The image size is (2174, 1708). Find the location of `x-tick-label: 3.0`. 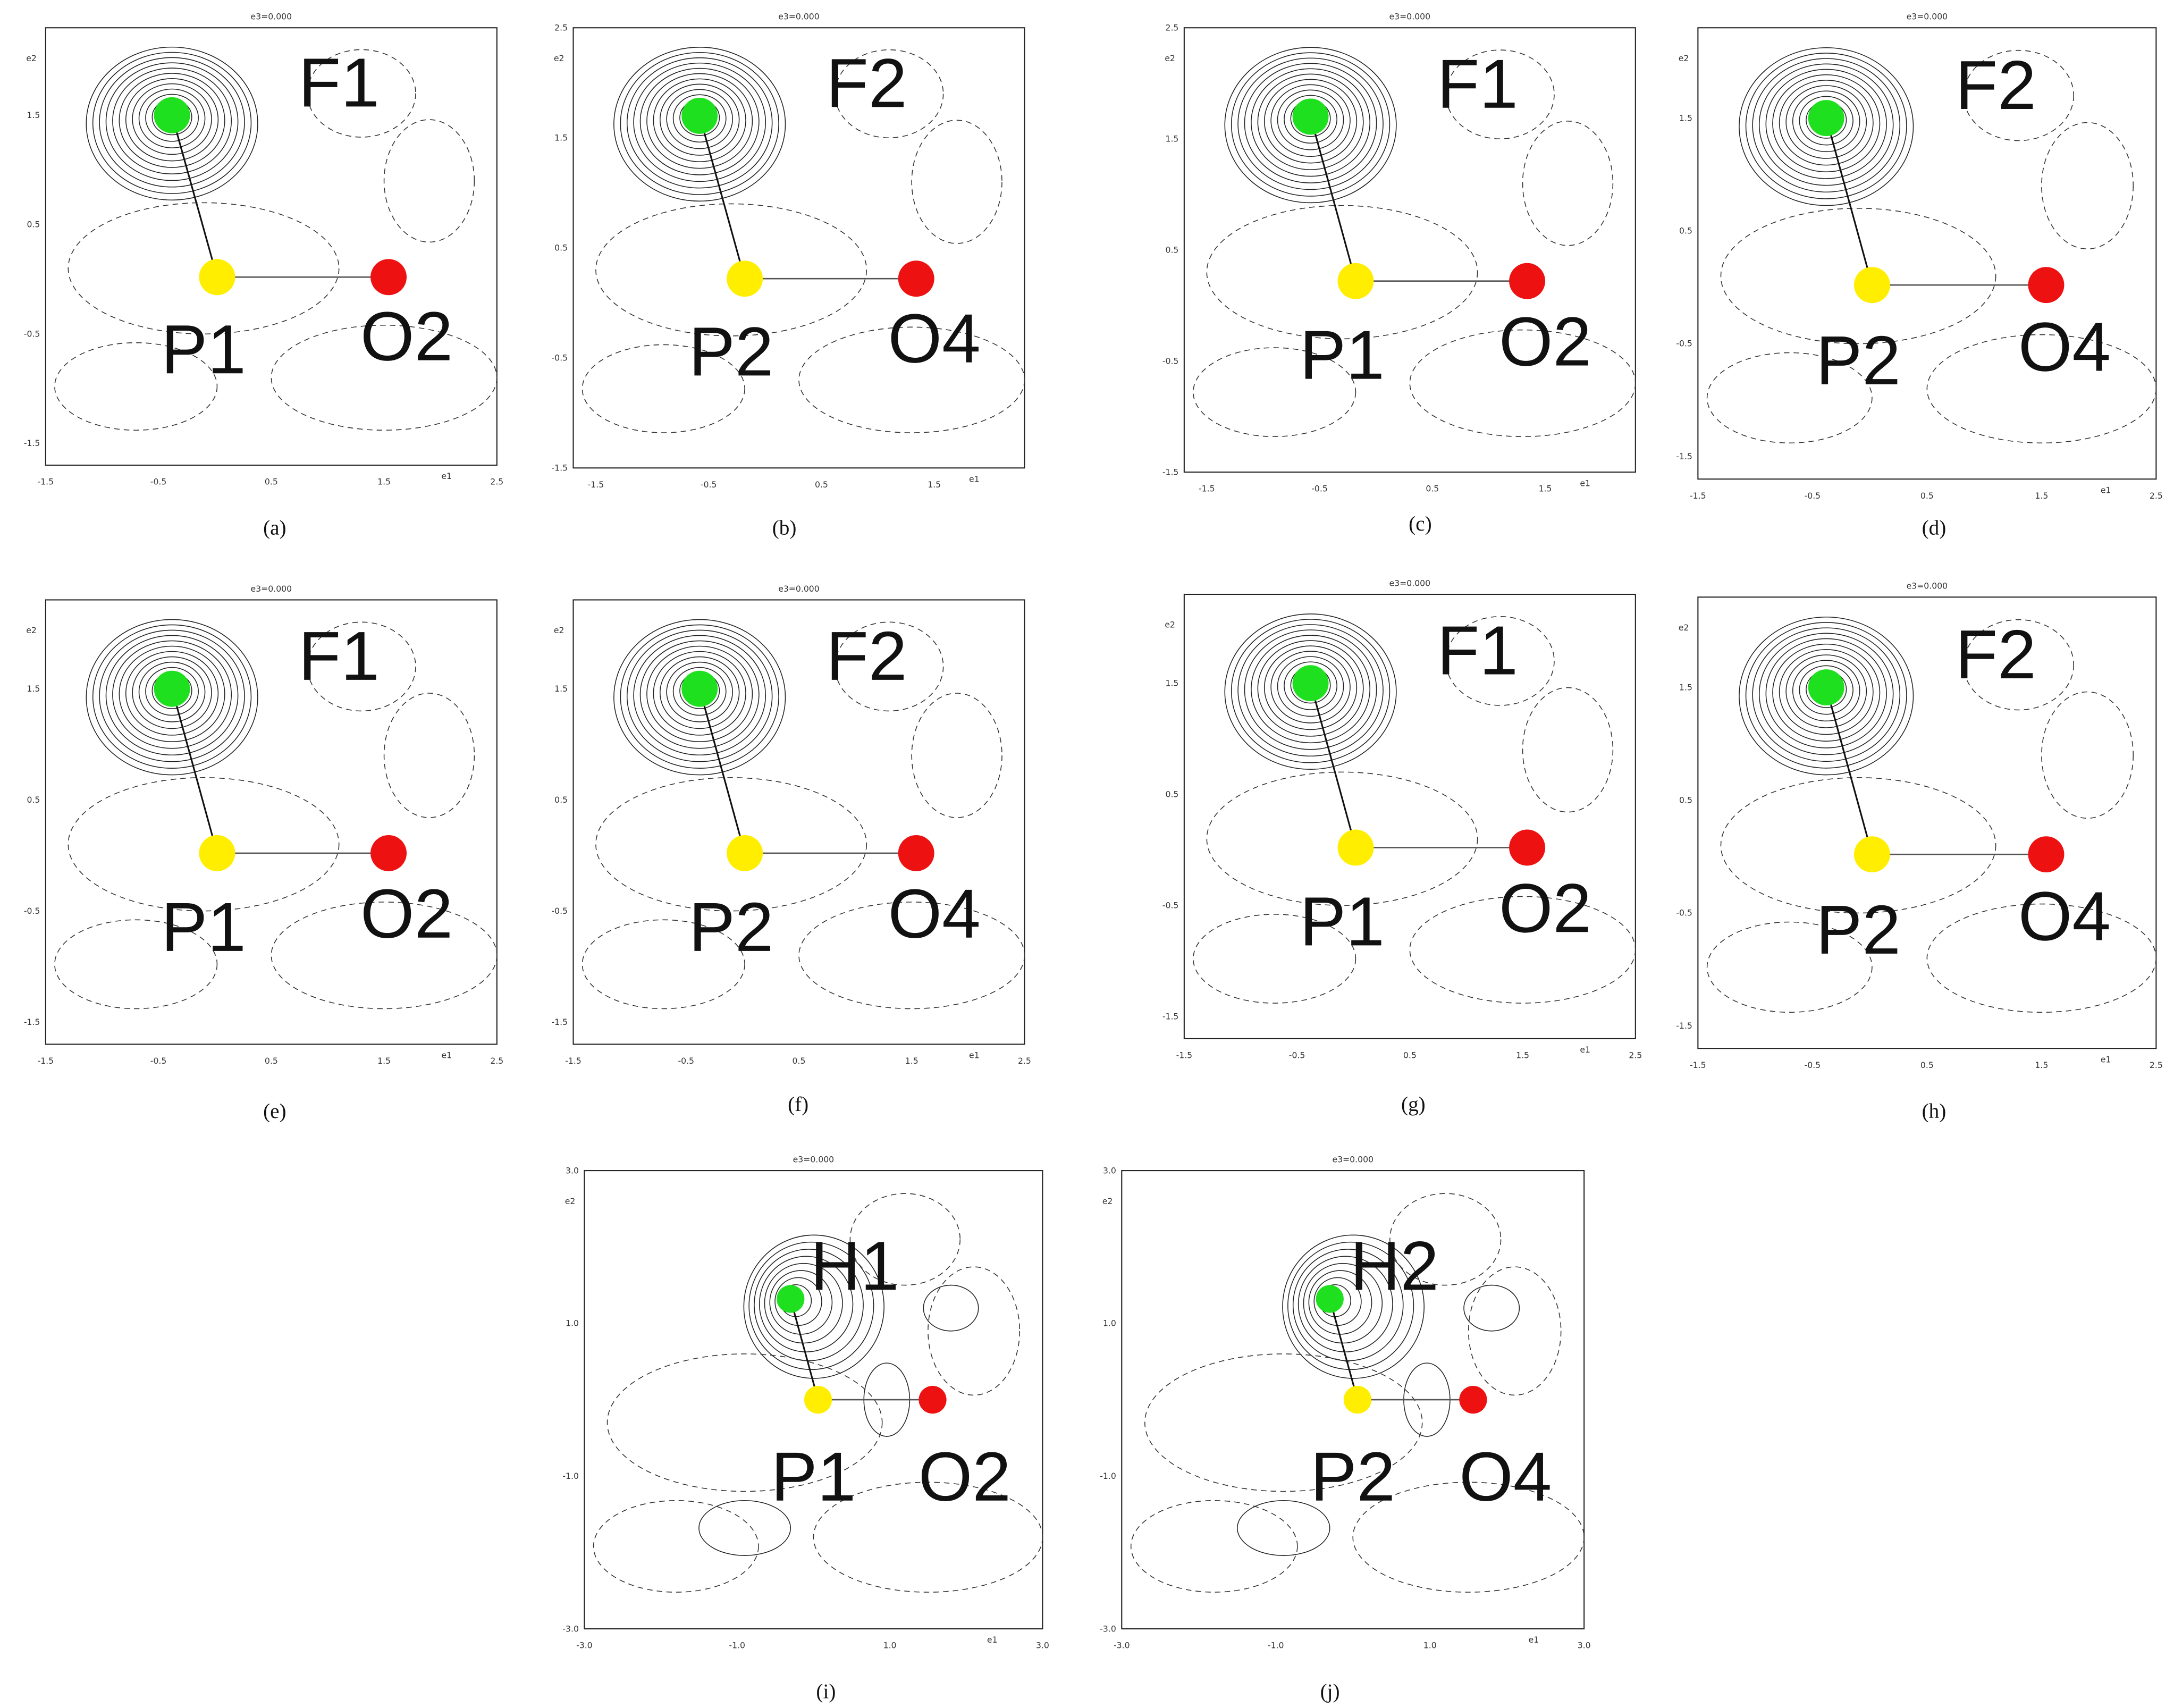

x-tick-label: 3.0 is located at coordinates (1042, 1646).